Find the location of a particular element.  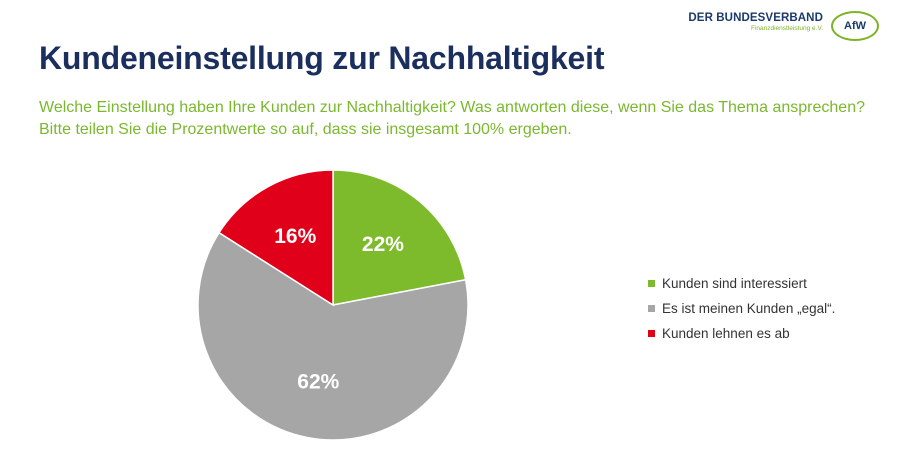

legend-item-kunden-sind-interessiert: Kunden sind interessiert is located at coordinates (741, 283).